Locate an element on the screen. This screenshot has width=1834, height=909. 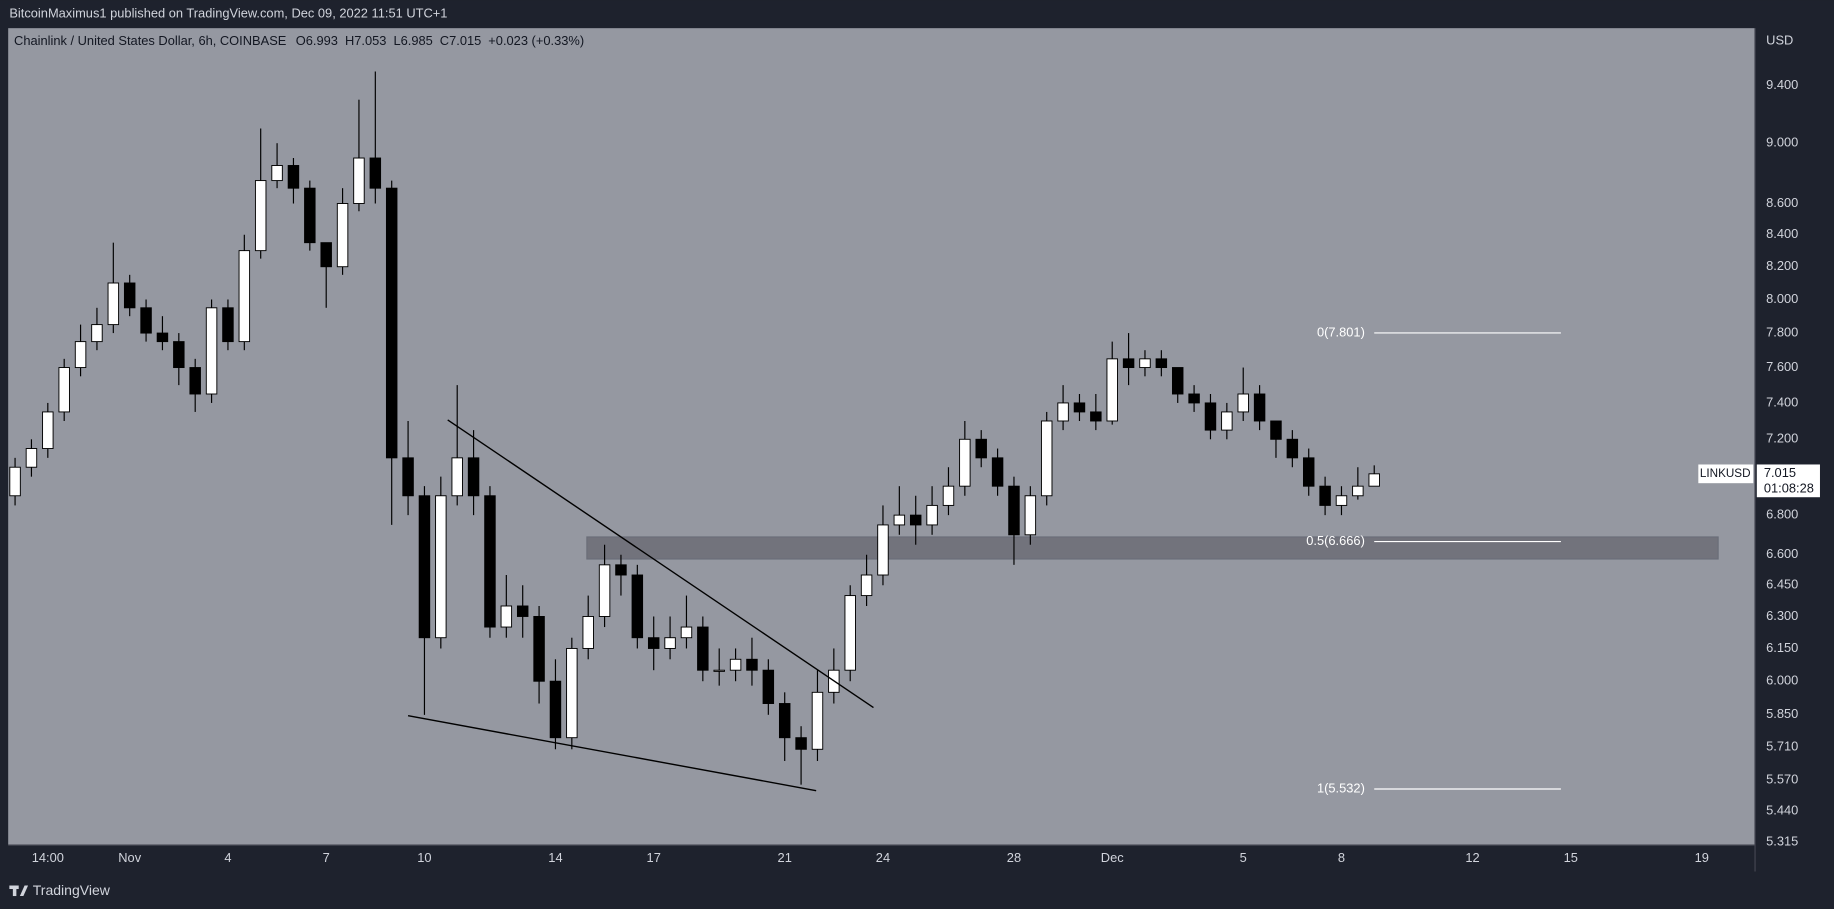
fib-label: 1(5.532) is located at coordinates (1341, 787).